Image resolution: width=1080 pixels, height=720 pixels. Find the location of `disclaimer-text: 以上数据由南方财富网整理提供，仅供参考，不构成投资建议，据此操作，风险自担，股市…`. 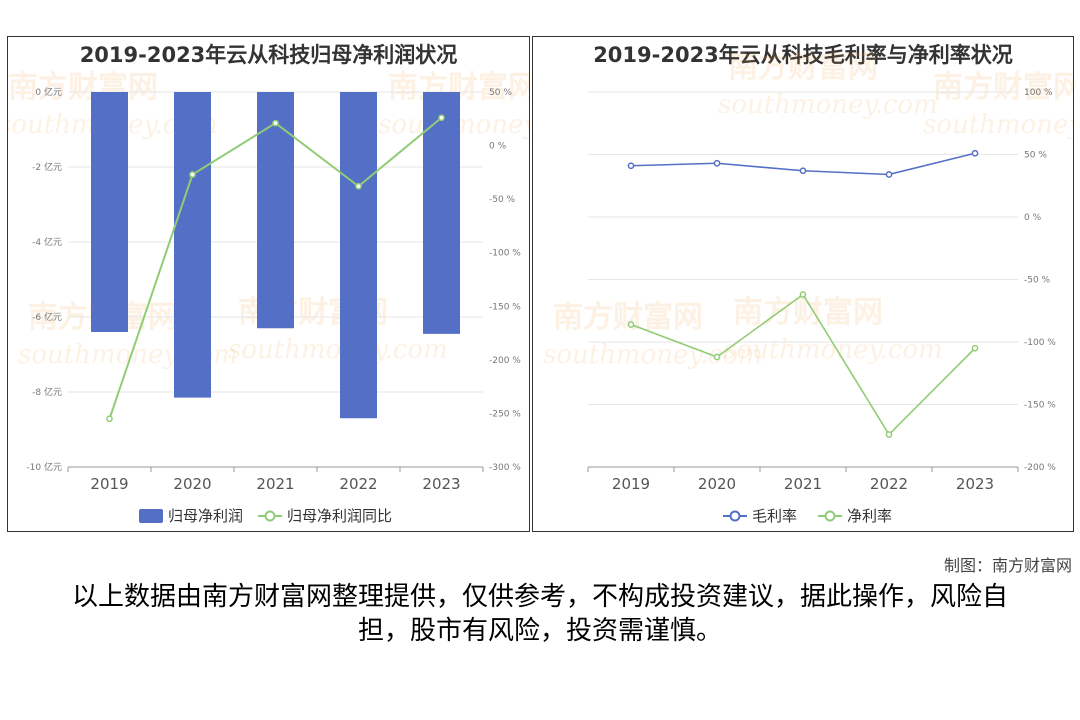

disclaimer-text: 以上数据由南方财富网整理提供，仅供参考，不构成投资建议，据此操作，风险自担，股市… is located at coordinates (539, 614).